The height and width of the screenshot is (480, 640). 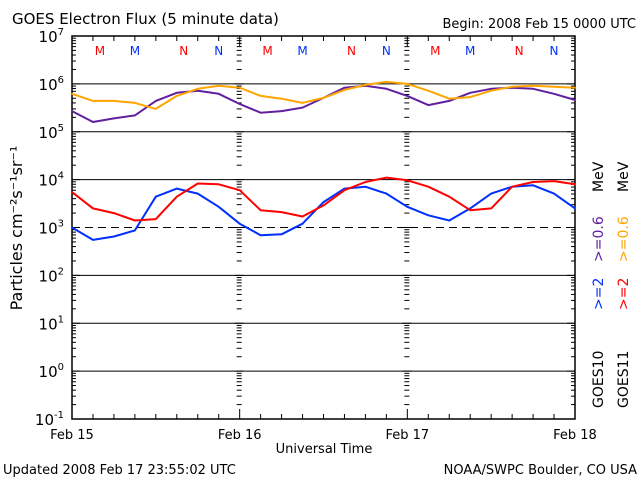 What do you see at coordinates (599, 379) in the screenshot?
I see `legend-satellite: GOES10` at bounding box center [599, 379].